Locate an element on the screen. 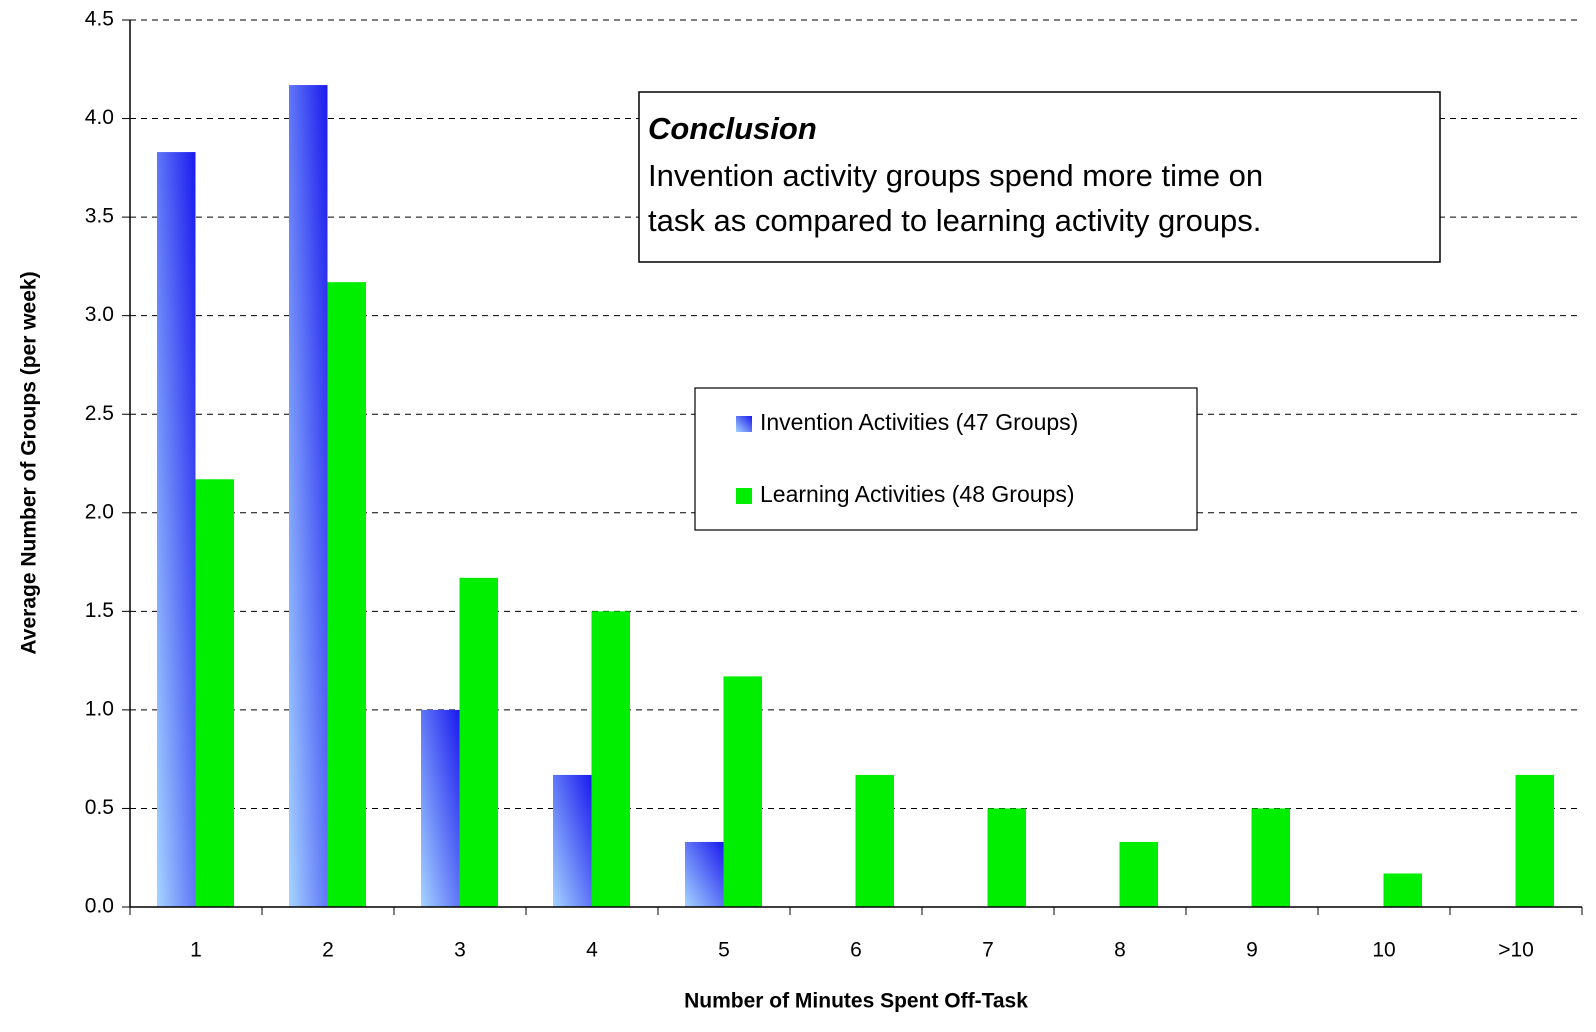  x-axis-title: Number of Minutes Spent Off-Task is located at coordinates (856, 1001).